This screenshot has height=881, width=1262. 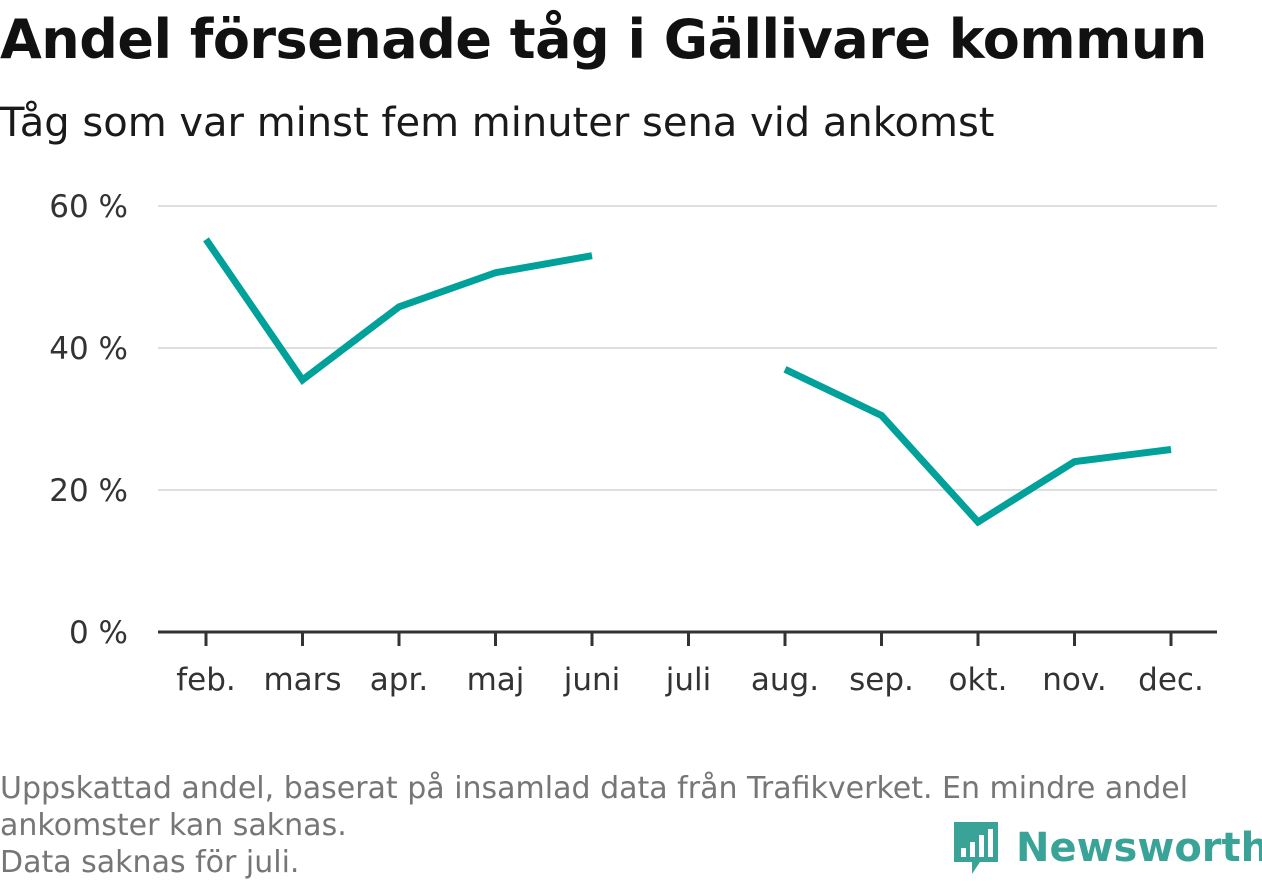 I want to click on y-tick-label: 60 %, so click(x=88, y=207).